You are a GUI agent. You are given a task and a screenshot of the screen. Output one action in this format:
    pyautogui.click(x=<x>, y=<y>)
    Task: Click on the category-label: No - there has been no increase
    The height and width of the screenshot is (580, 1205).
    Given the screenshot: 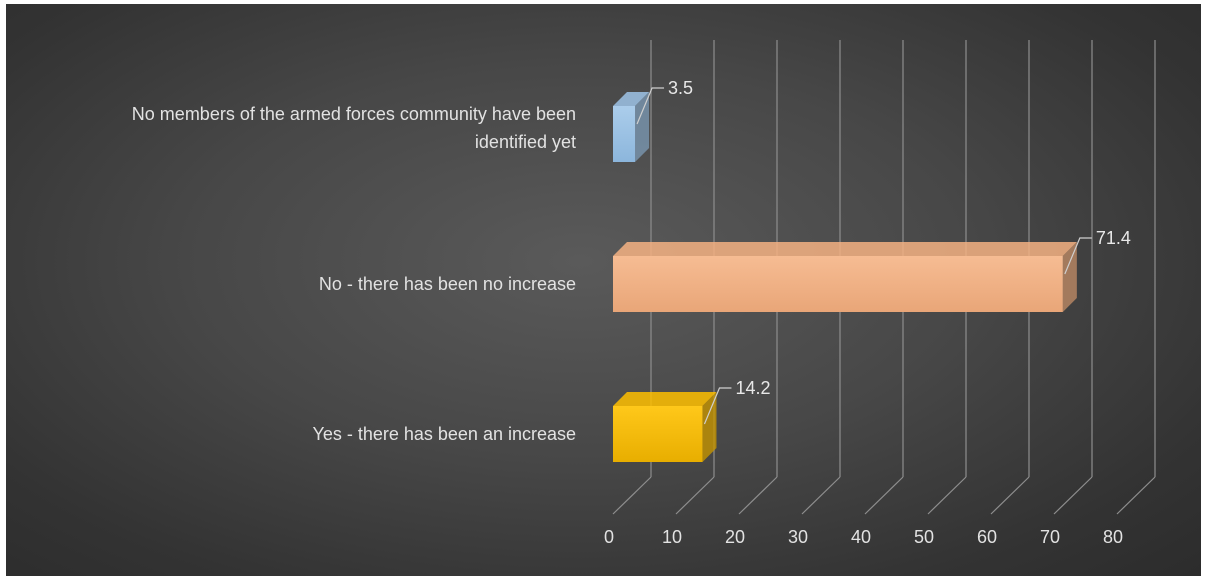 What is the action you would take?
    pyautogui.click(x=447, y=284)
    